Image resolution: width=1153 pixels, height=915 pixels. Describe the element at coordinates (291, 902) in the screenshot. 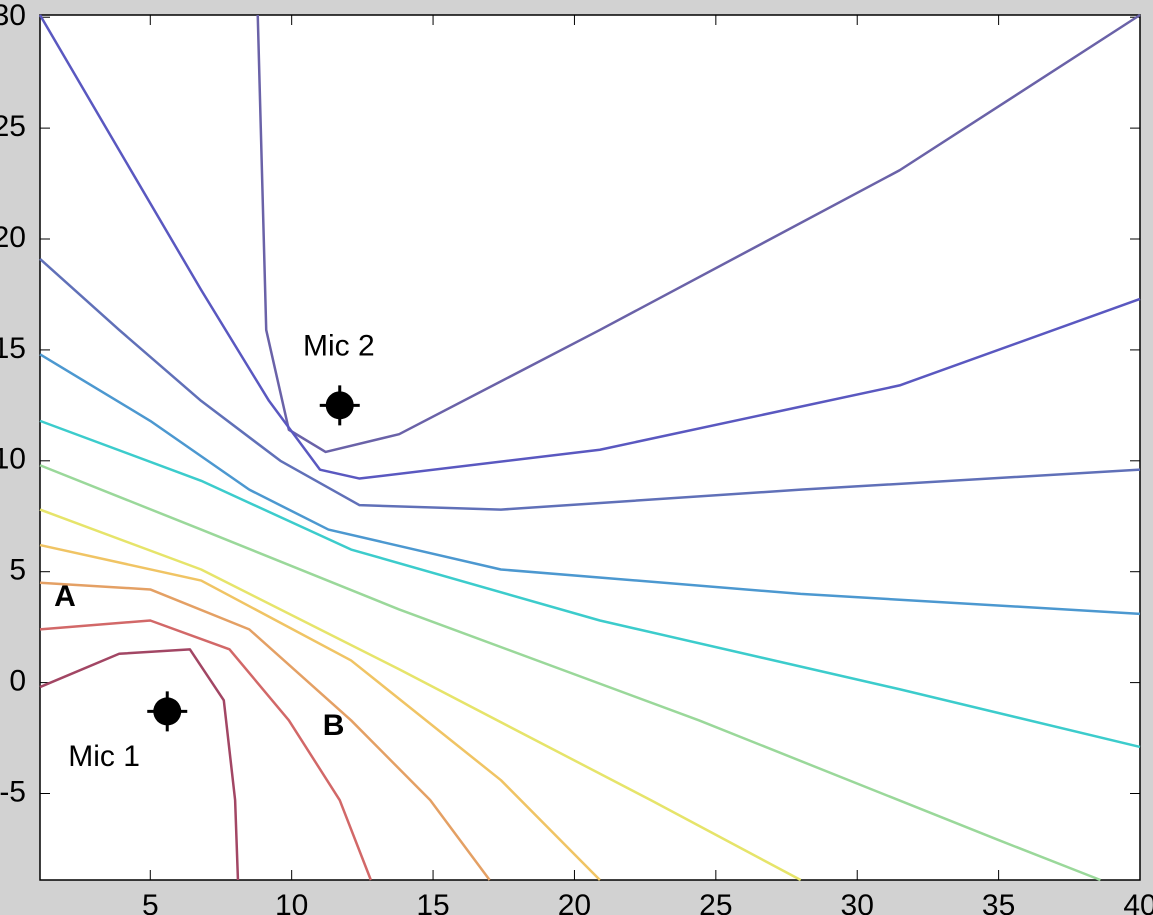

I see `x-tick-label: 10` at that location.